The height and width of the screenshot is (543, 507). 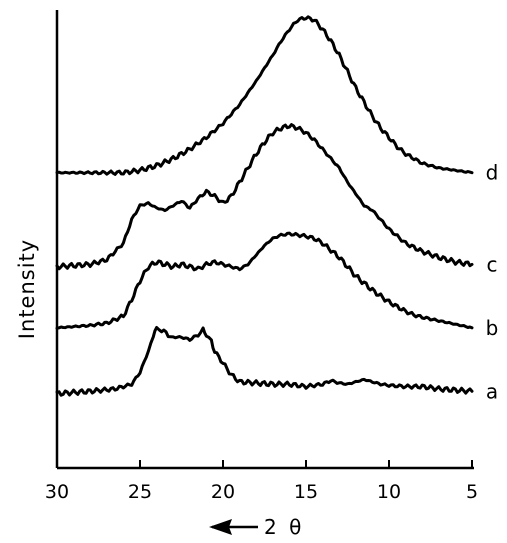 I want to click on series-c-label: c, so click(x=492, y=264).